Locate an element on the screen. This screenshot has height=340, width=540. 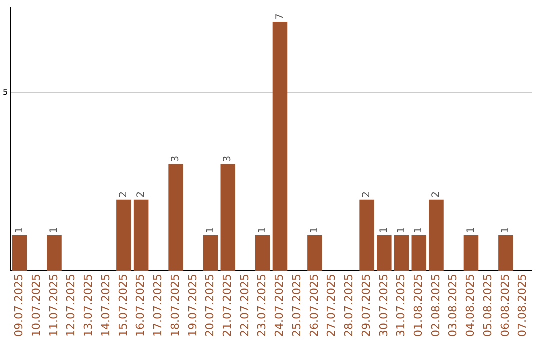
x-tick-label: 19.07.2025 is located at coordinates (193, 306).